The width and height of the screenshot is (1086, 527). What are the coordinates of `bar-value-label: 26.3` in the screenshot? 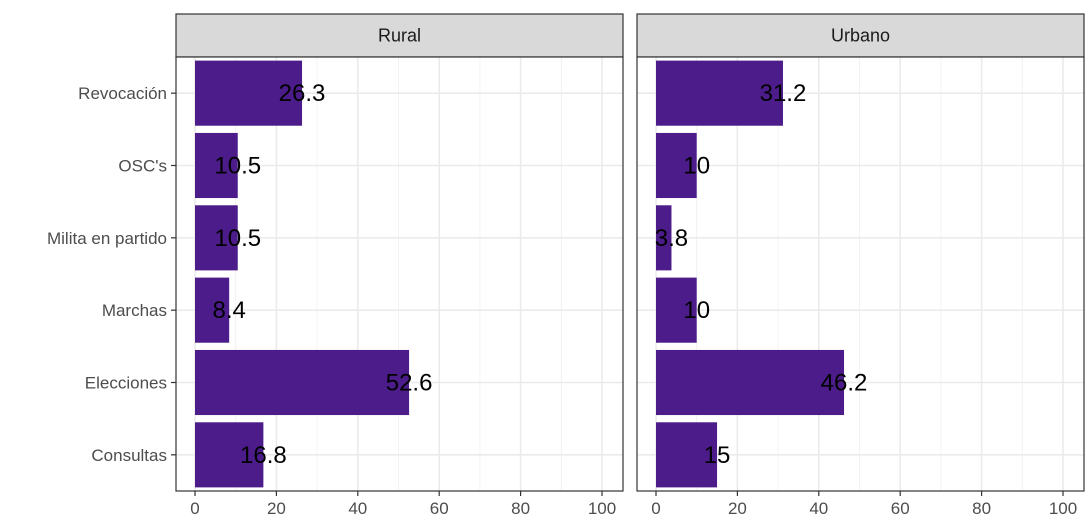 It's located at (302, 93).